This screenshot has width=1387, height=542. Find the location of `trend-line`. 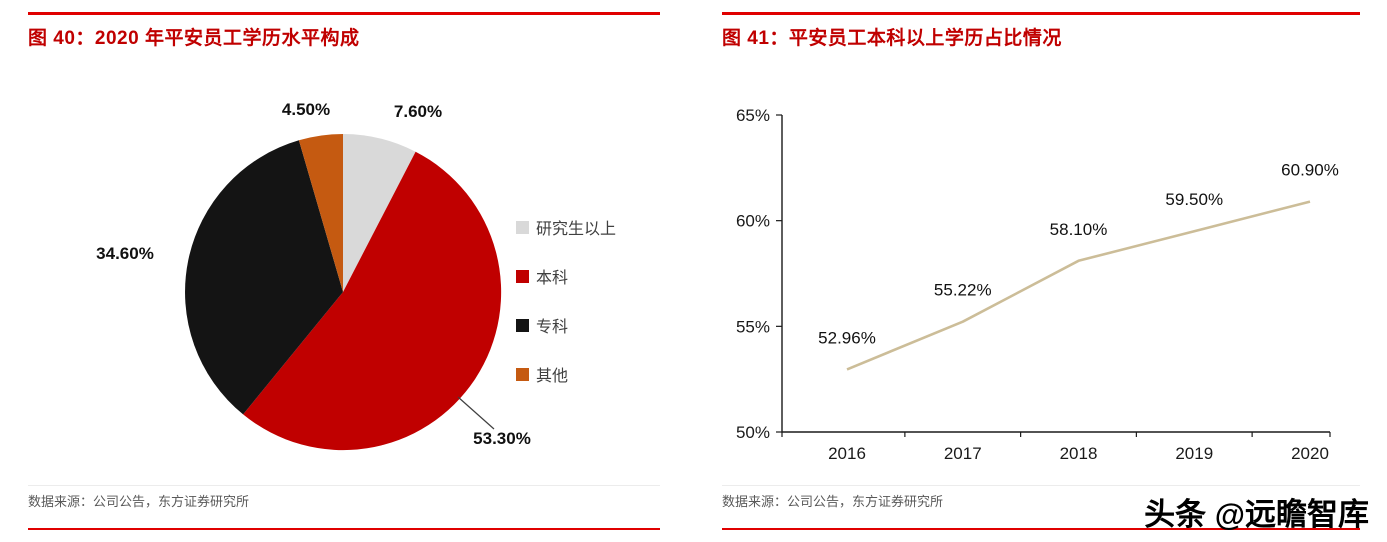

trend-line is located at coordinates (1078, 285).